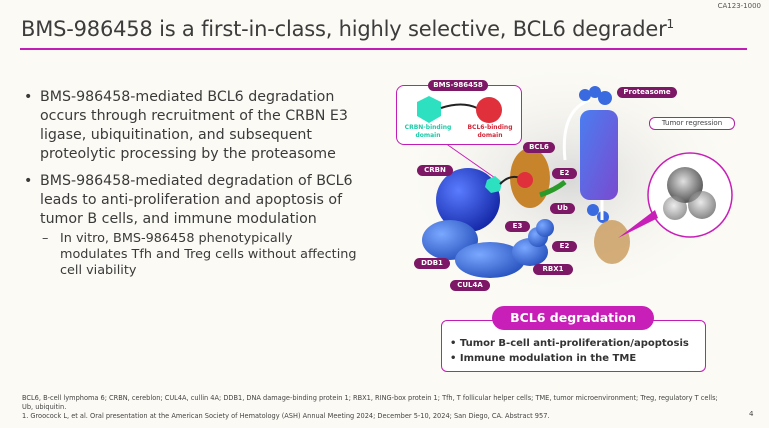 Image resolution: width=769 pixels, height=428 pixels. I want to click on label-bms-986458: BMS-986458, so click(458, 85).